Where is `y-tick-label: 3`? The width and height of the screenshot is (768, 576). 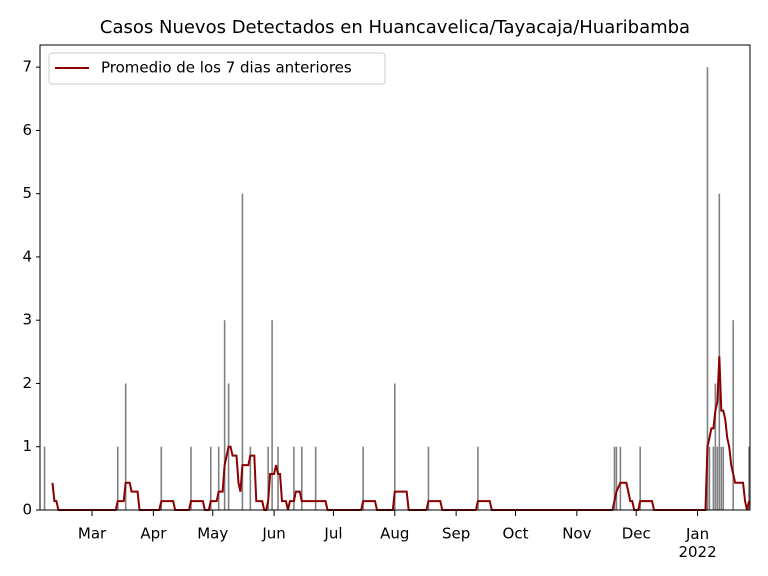 y-tick-label: 3 is located at coordinates (27, 320).